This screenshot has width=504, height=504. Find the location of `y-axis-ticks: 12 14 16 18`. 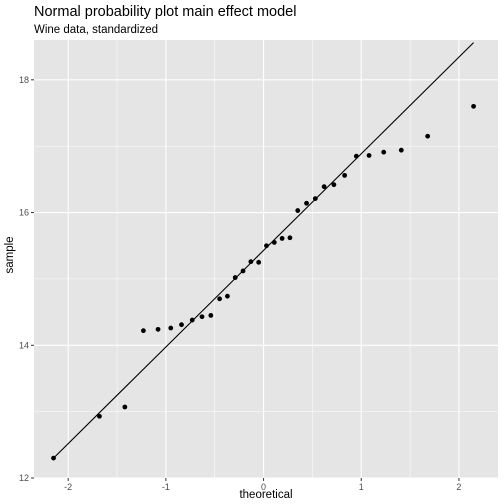

y-axis-ticks: 12 14 16 18 is located at coordinates (26, 279).